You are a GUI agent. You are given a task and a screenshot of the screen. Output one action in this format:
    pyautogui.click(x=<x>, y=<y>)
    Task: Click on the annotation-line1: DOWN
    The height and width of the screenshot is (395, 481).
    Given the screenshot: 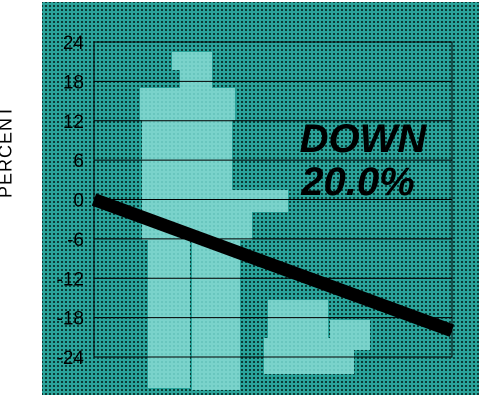 What is the action you would take?
    pyautogui.click(x=364, y=139)
    